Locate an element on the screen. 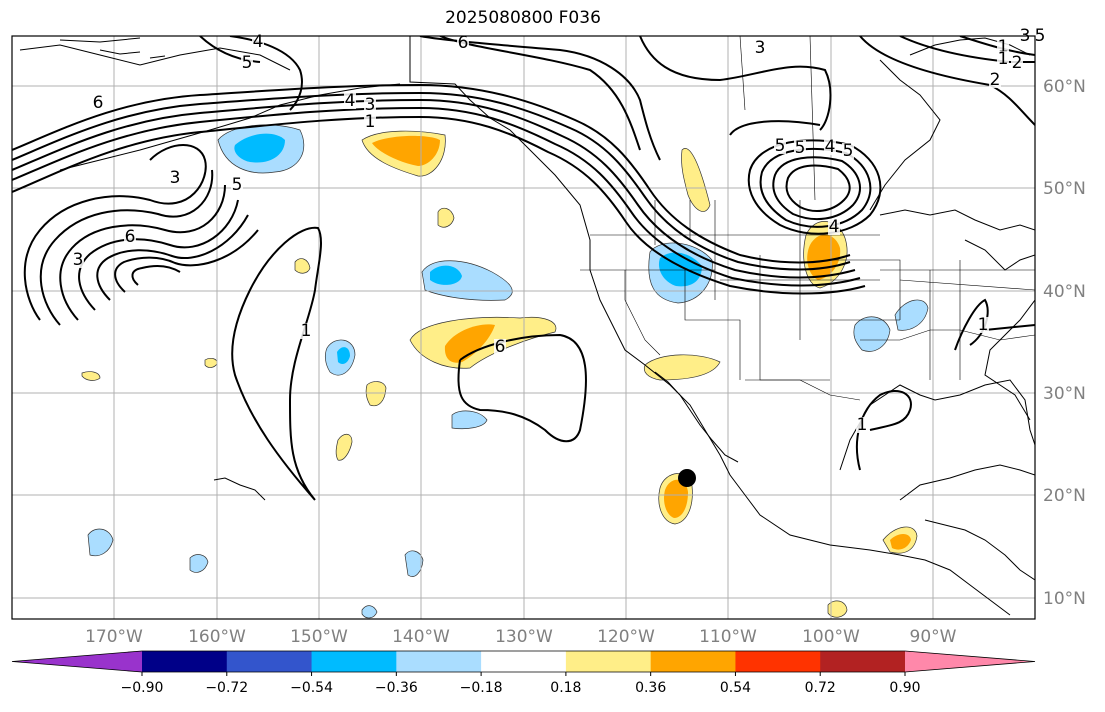 This screenshot has height=712, width=1105. lon-label: 140°W is located at coordinates (421, 637).